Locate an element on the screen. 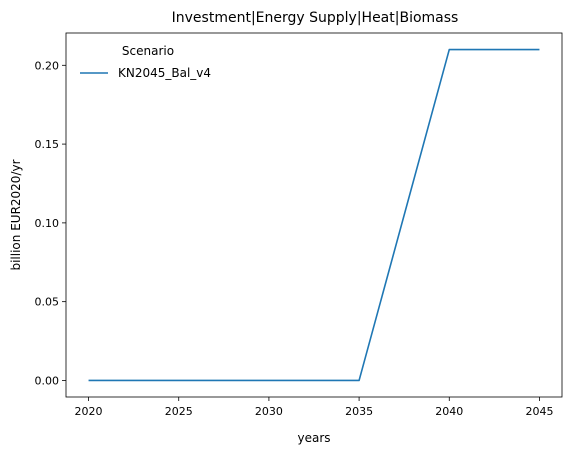 Image resolution: width=573 pixels, height=456 pixels. x-tick-label: 2025 is located at coordinates (179, 411).